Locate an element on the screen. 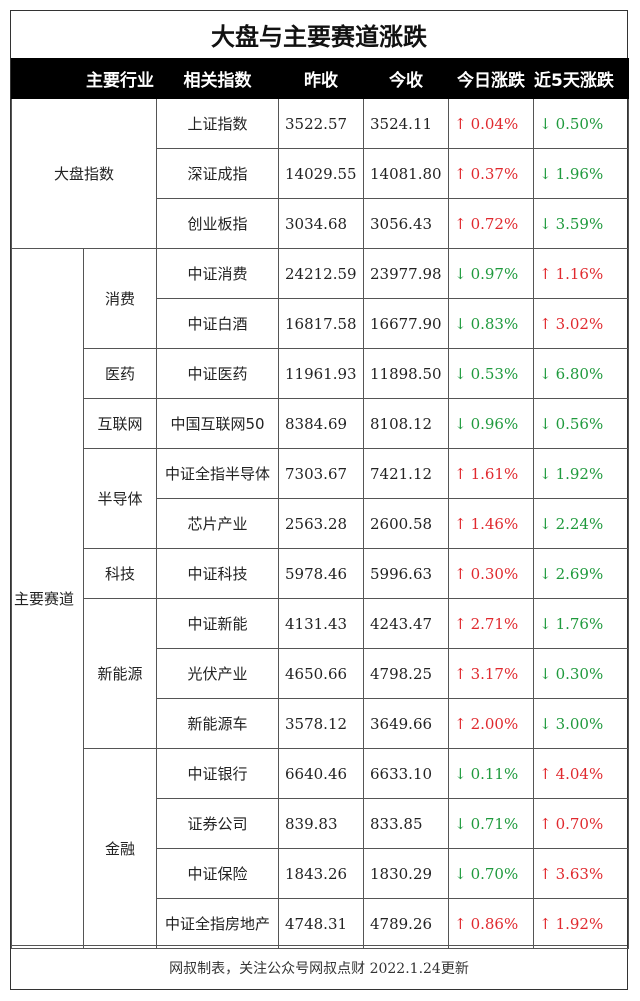 The image size is (640, 1001). five-day-change-cell: ↑ 1.16% is located at coordinates (581, 273).